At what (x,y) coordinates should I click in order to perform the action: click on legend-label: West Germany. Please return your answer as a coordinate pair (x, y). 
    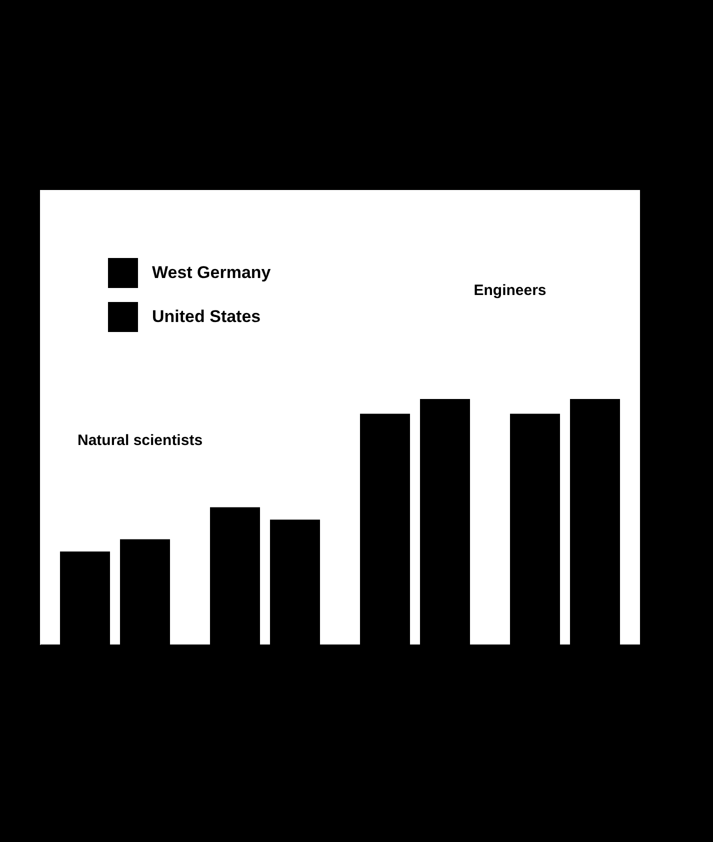
    Looking at the image, I should click on (212, 272).